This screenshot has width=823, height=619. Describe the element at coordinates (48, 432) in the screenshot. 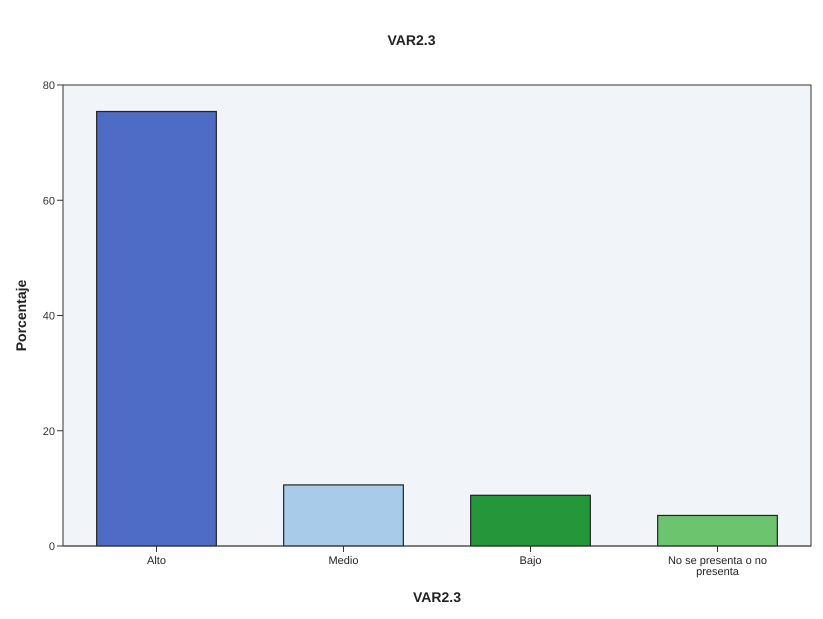

I see `y-tick-label: 20` at that location.